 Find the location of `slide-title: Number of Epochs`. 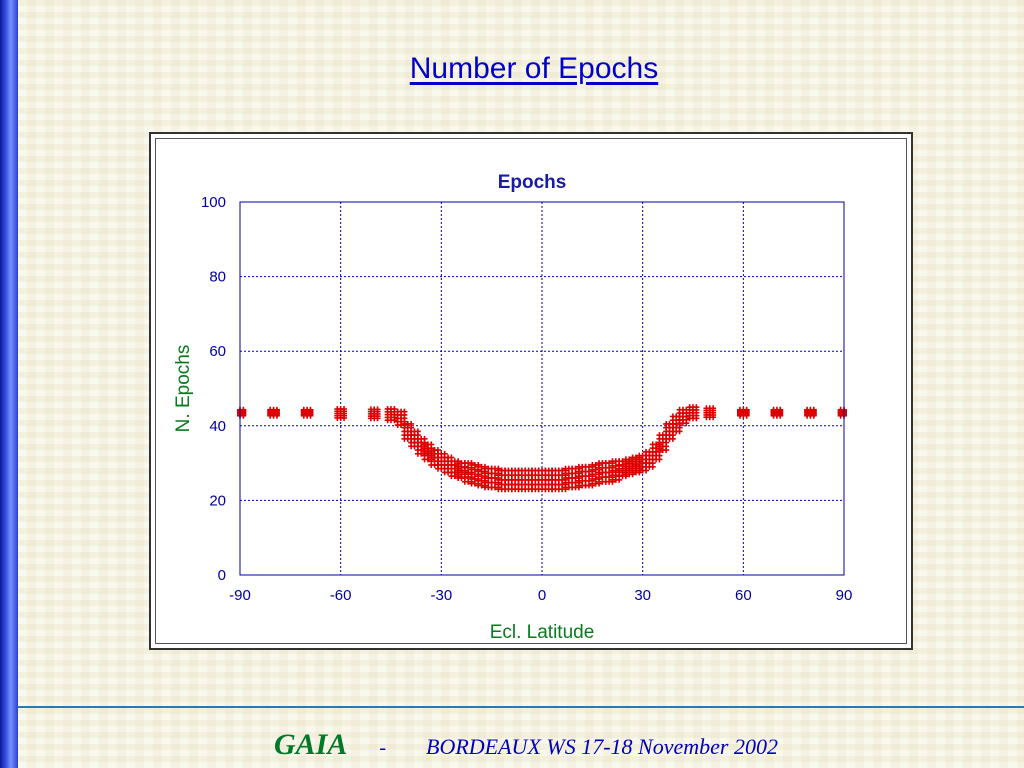

slide-title: Number of Epochs is located at coordinates (534, 68).